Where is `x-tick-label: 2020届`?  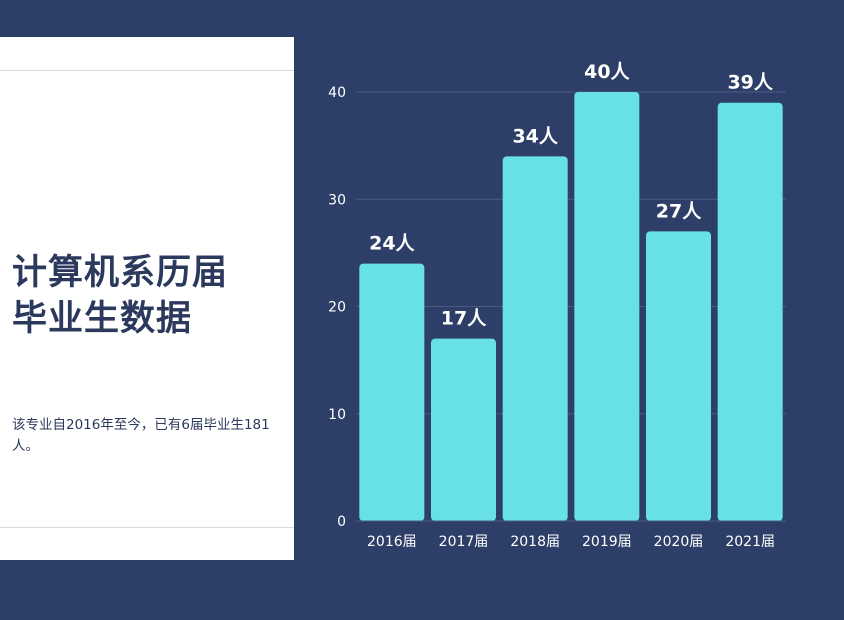
x-tick-label: 2020届 is located at coordinates (679, 542).